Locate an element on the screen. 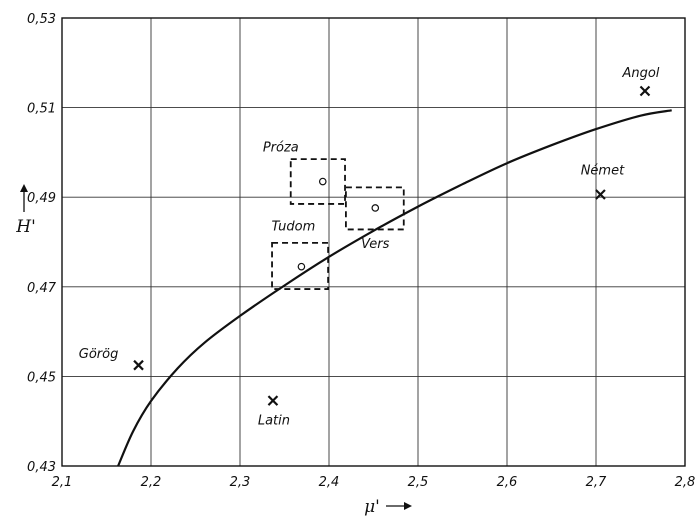  point-label: Vers is located at coordinates (375, 244).